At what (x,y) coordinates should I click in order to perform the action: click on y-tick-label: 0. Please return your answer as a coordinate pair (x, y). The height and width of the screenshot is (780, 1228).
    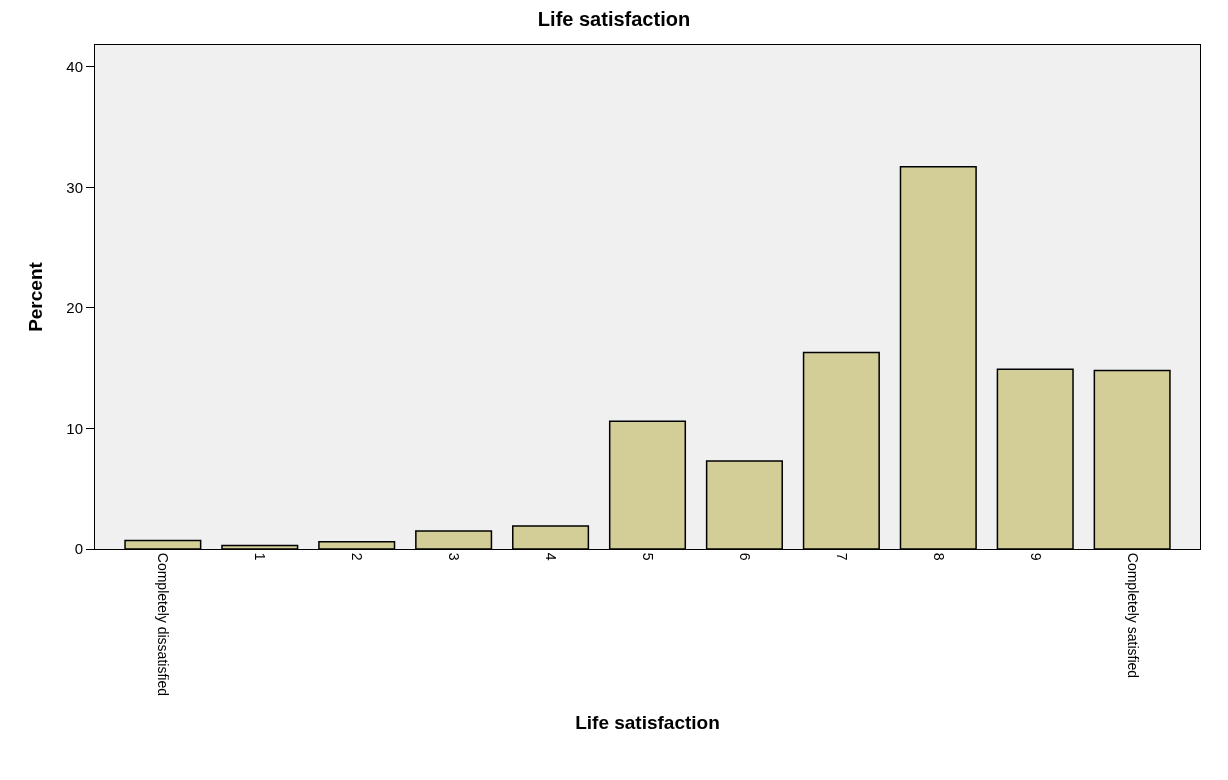
    Looking at the image, I should click on (78, 549).